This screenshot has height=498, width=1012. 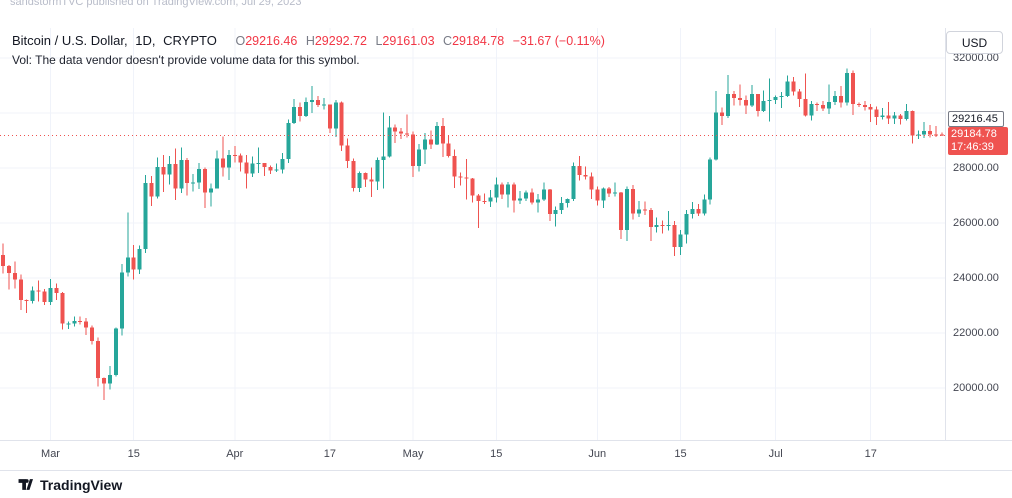 I want to click on time-axis-label: Apr, so click(x=235, y=454).